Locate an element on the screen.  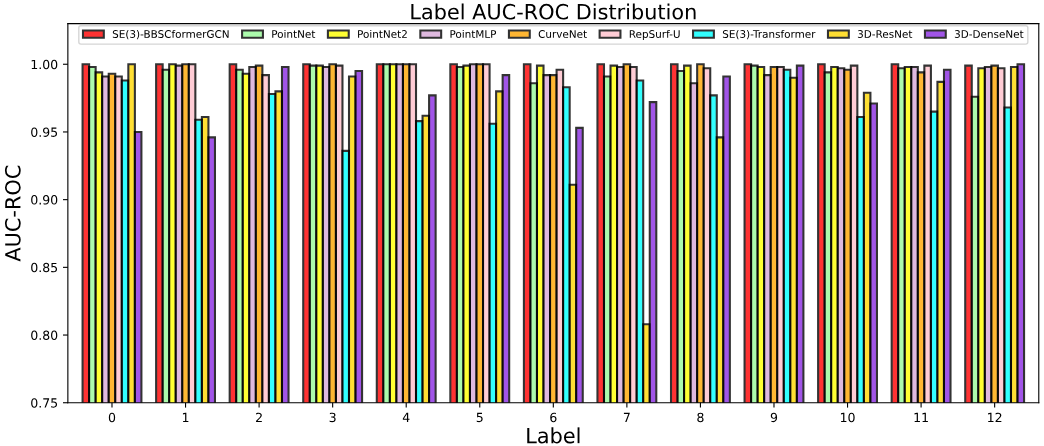
y-axis-title: AUC-ROC is located at coordinates (12, 213).